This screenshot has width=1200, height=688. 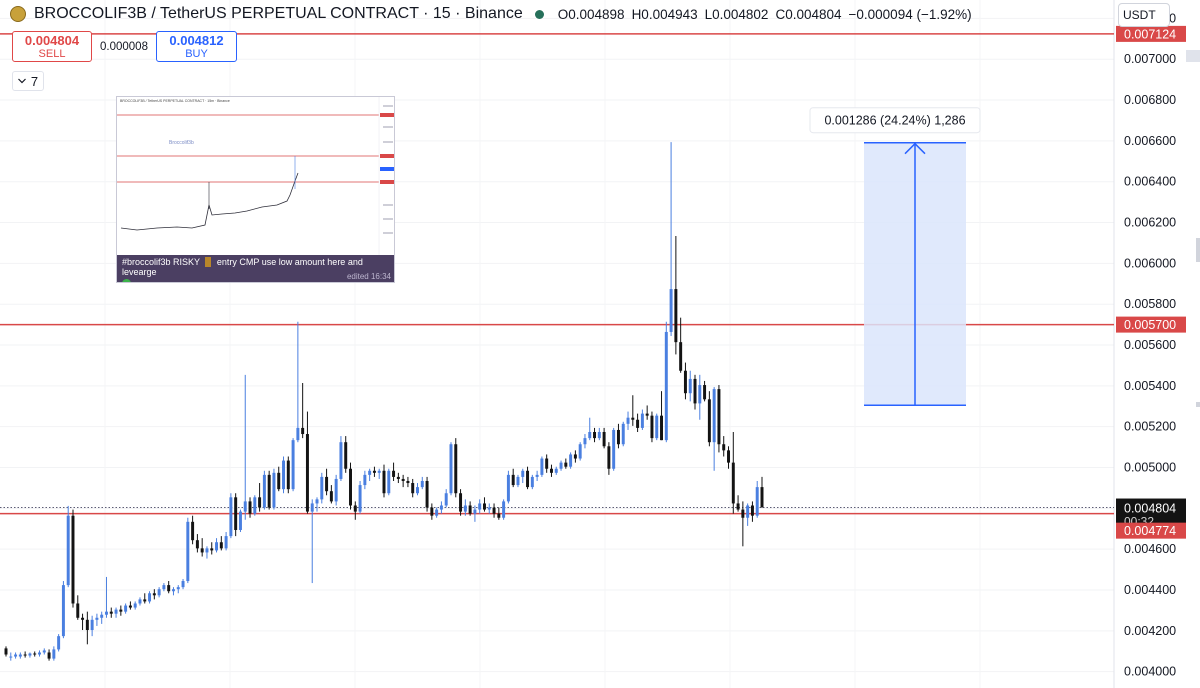 I want to click on buy-label: BUY, so click(x=196, y=54).